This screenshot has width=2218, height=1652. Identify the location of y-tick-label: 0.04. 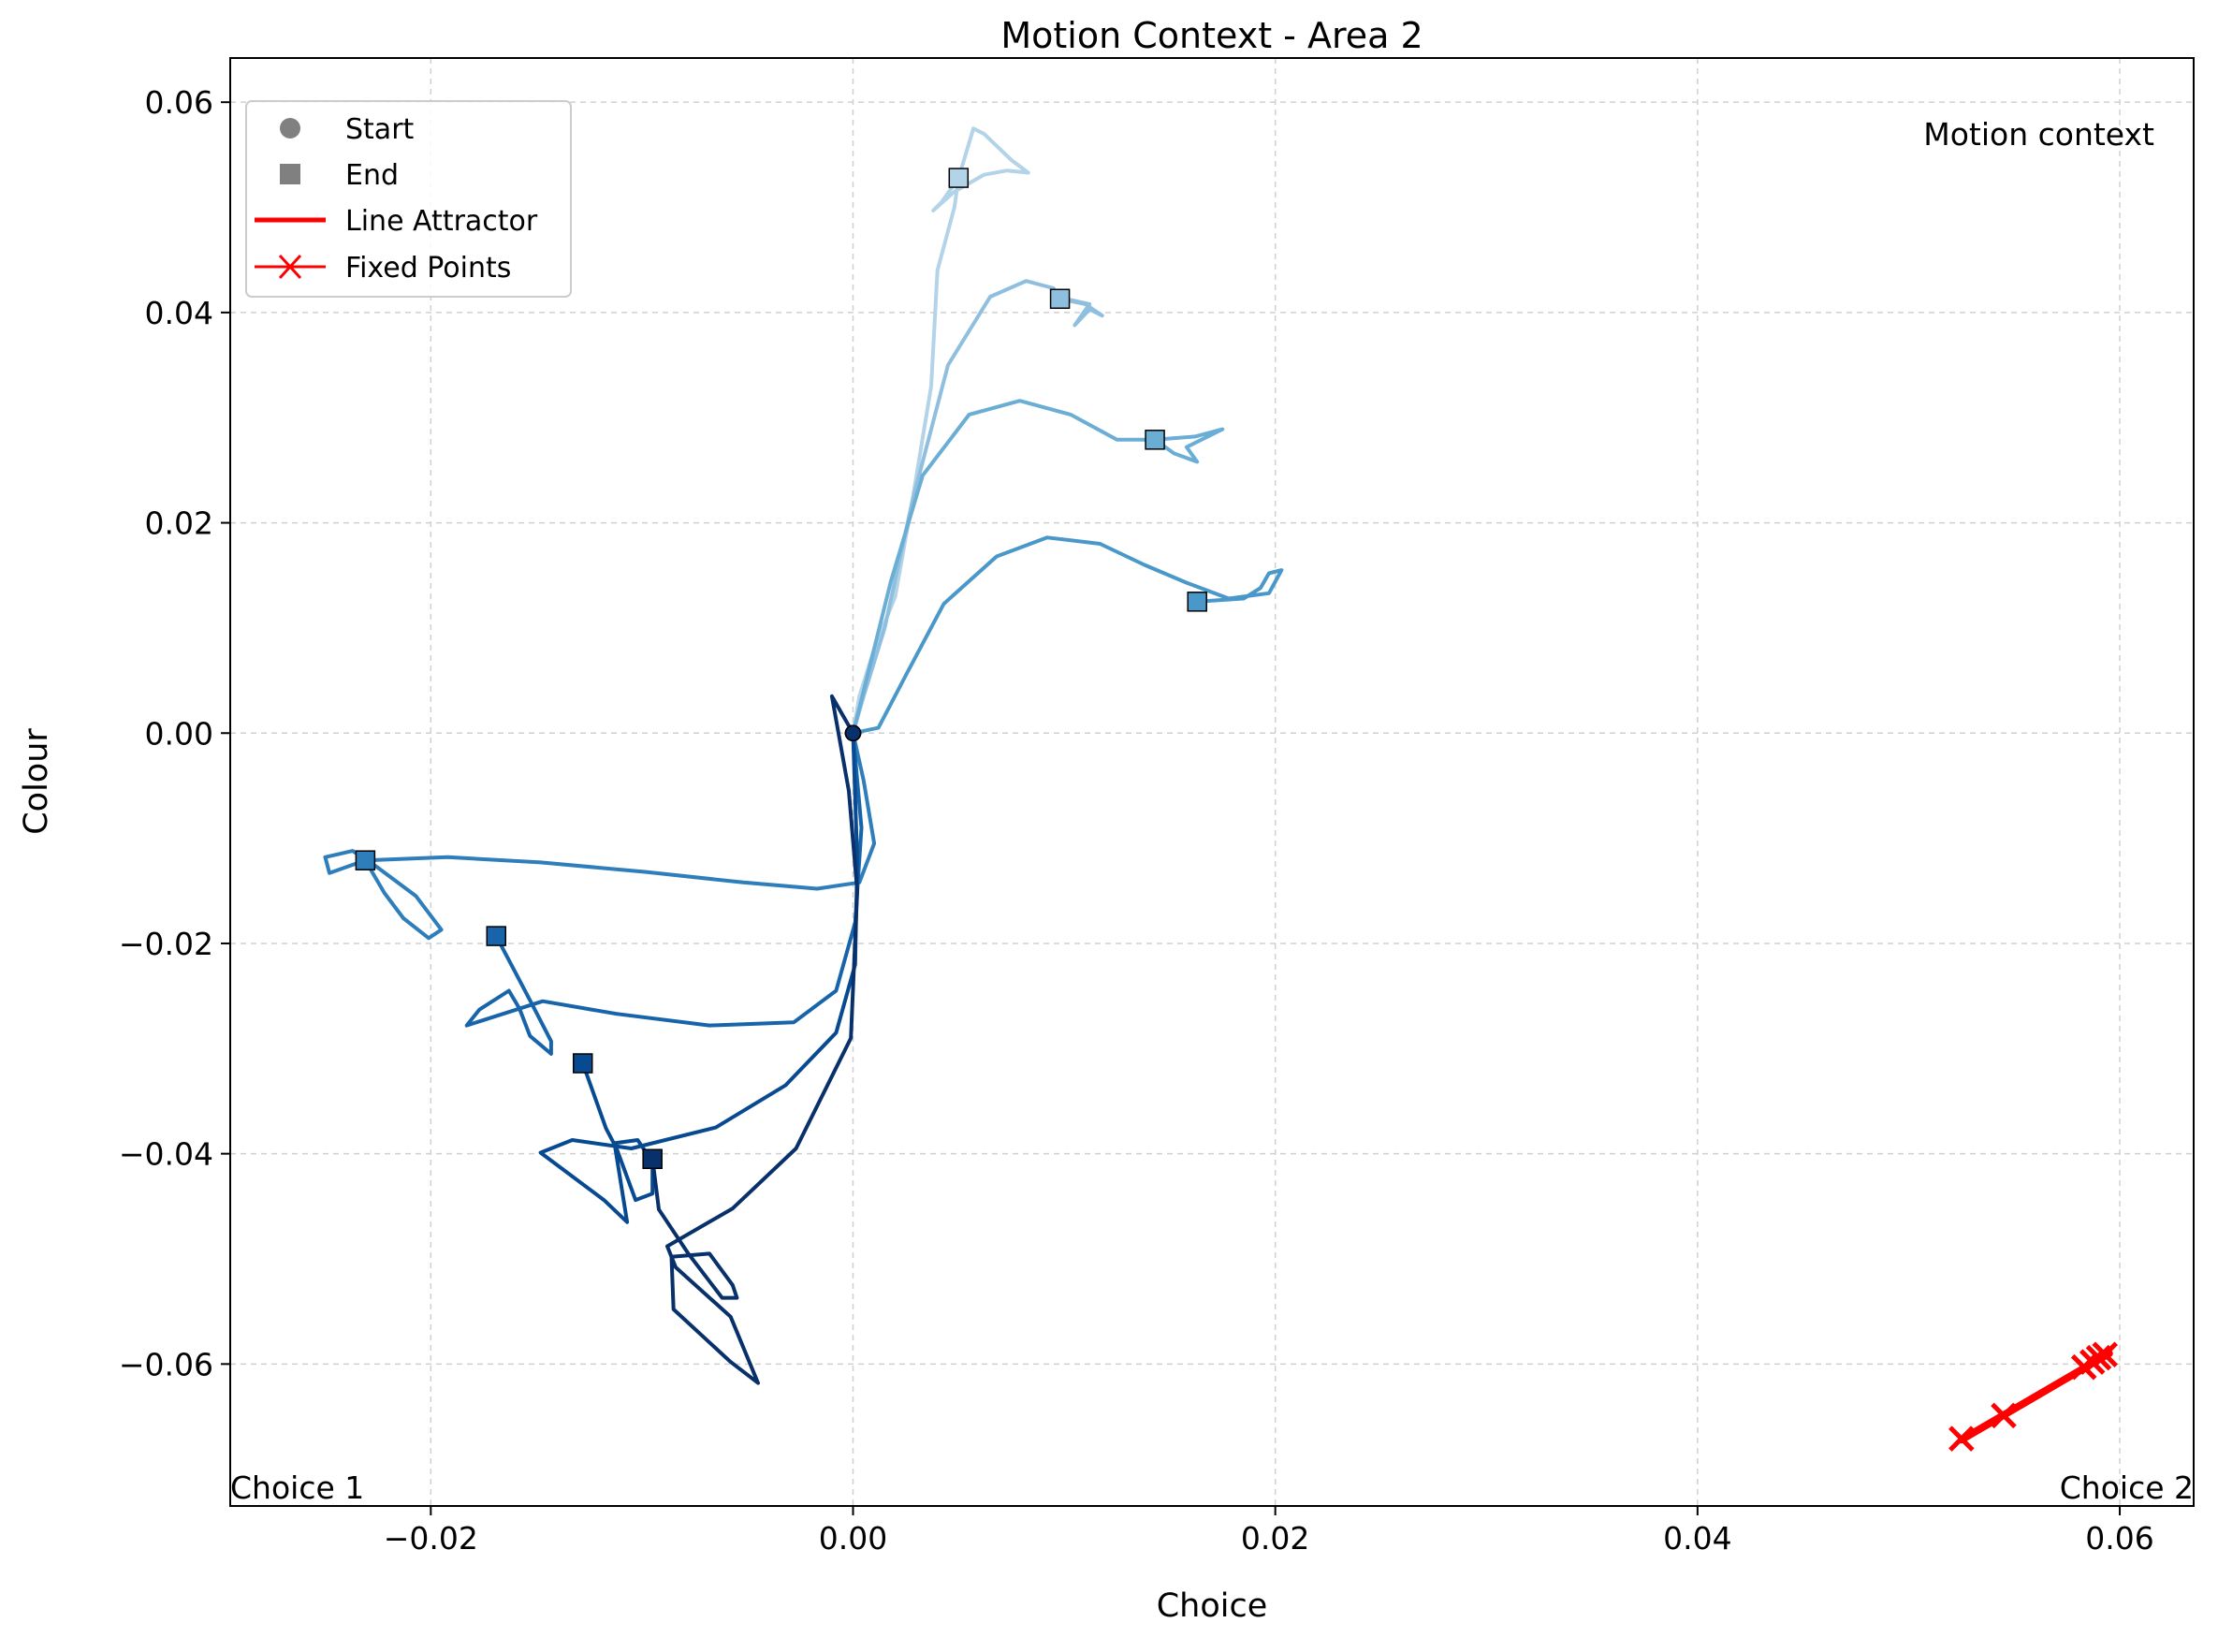
(179, 313).